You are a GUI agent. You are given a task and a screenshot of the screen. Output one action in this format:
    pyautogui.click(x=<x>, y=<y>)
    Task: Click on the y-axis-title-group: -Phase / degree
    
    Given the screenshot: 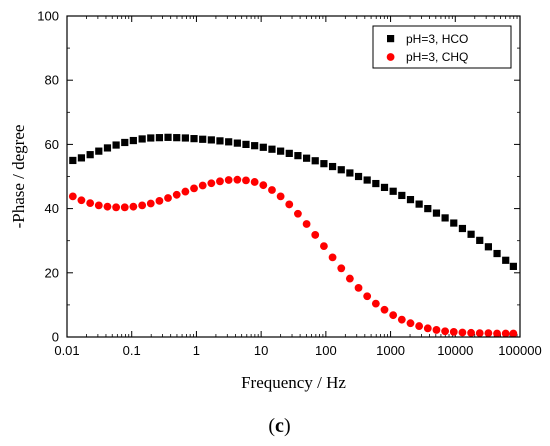 What is the action you would take?
    pyautogui.click(x=18, y=177)
    